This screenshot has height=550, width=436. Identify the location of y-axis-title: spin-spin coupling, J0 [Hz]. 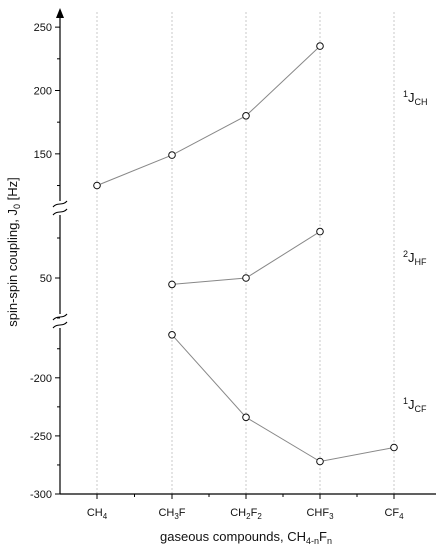
(13, 252).